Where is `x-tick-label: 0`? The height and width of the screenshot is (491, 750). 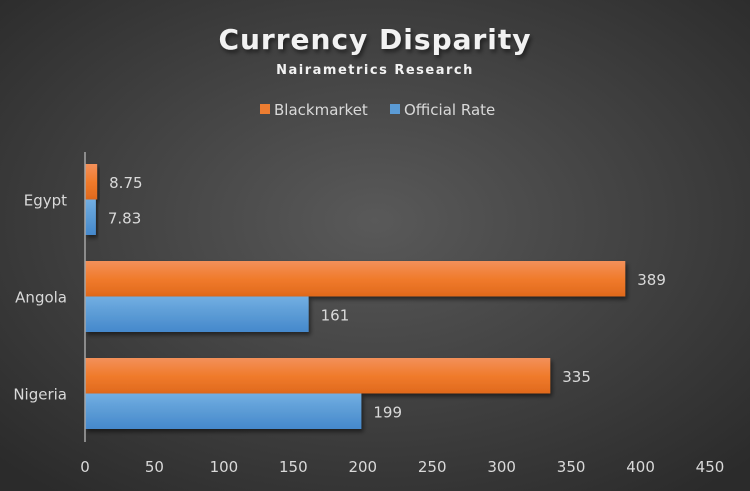
x-tick-label: 0 is located at coordinates (85, 467).